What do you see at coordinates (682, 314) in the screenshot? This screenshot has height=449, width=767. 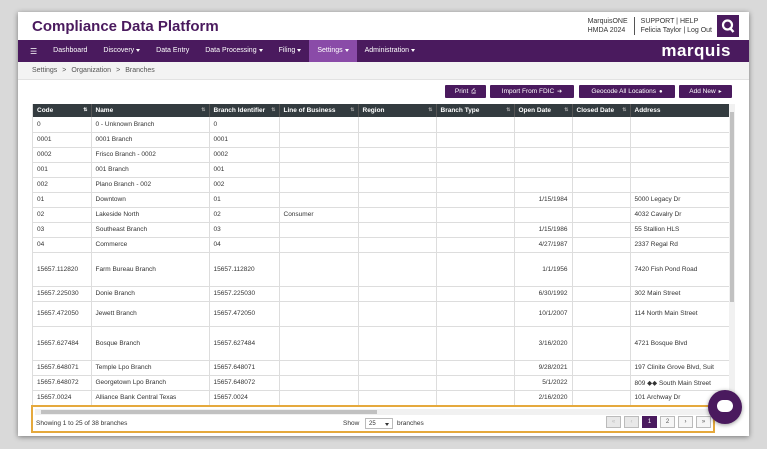 I see `table-cell: 114 North Main Street` at bounding box center [682, 314].